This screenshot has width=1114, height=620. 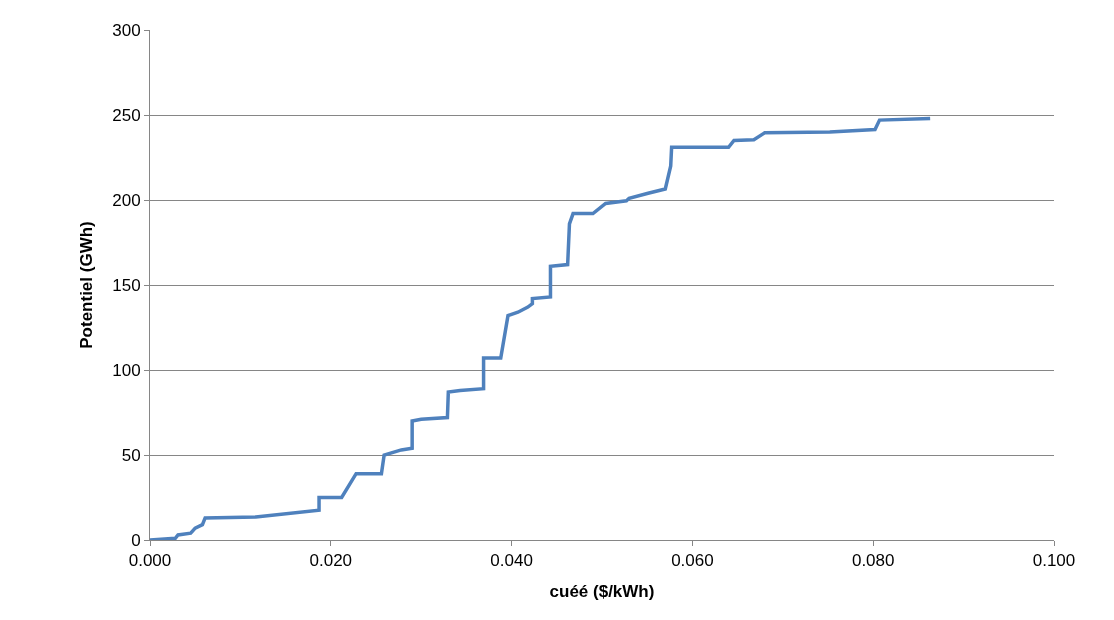 I want to click on x-tick-label: 0.080, so click(x=873, y=561).